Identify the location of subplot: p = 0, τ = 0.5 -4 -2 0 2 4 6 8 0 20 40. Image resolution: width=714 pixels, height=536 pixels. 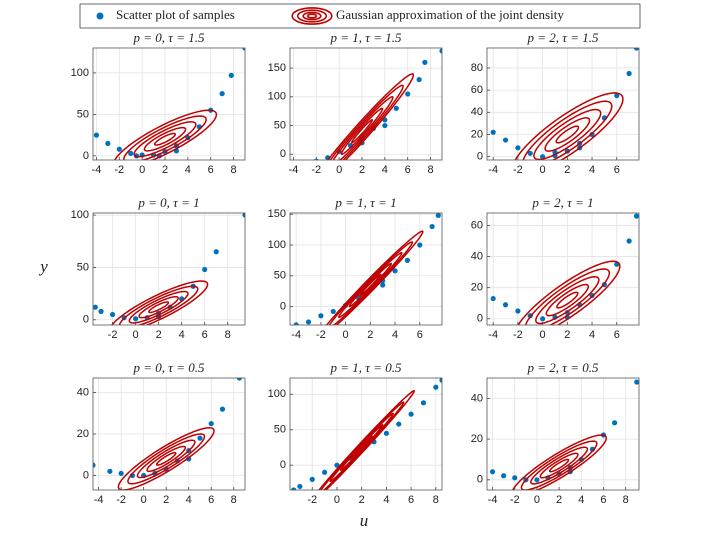
(161, 433).